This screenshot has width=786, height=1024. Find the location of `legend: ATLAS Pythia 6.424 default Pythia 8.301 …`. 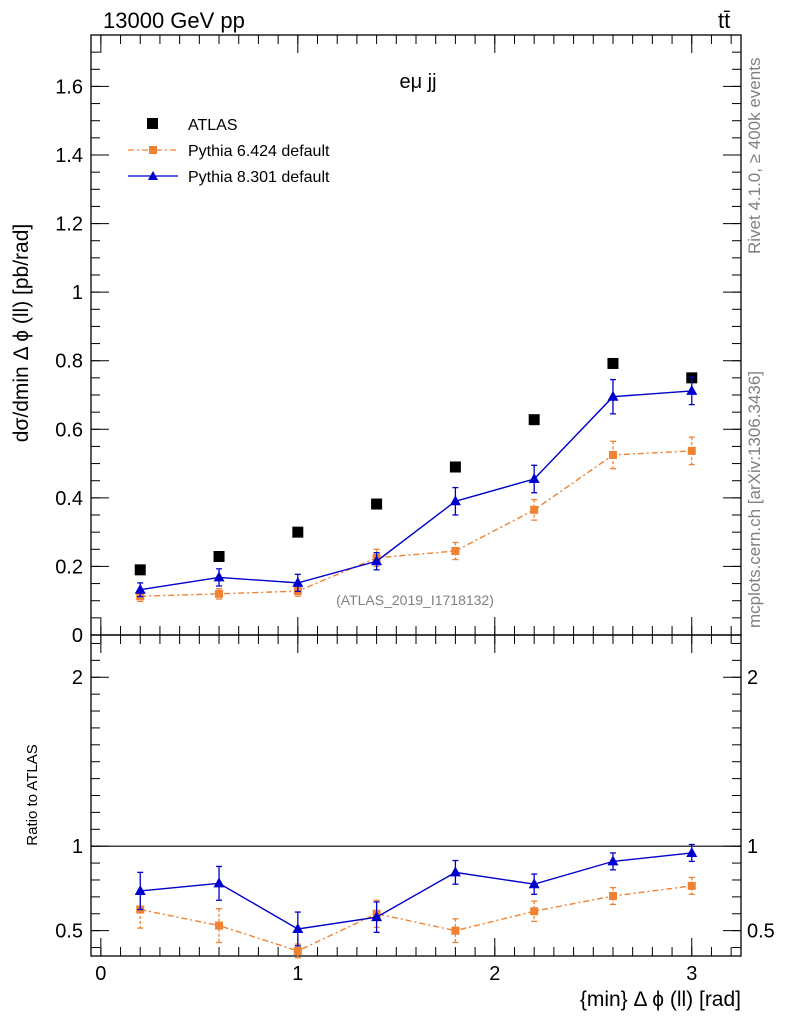

legend: ATLAS Pythia 6.424 default Pythia 8.301 … is located at coordinates (229, 151).